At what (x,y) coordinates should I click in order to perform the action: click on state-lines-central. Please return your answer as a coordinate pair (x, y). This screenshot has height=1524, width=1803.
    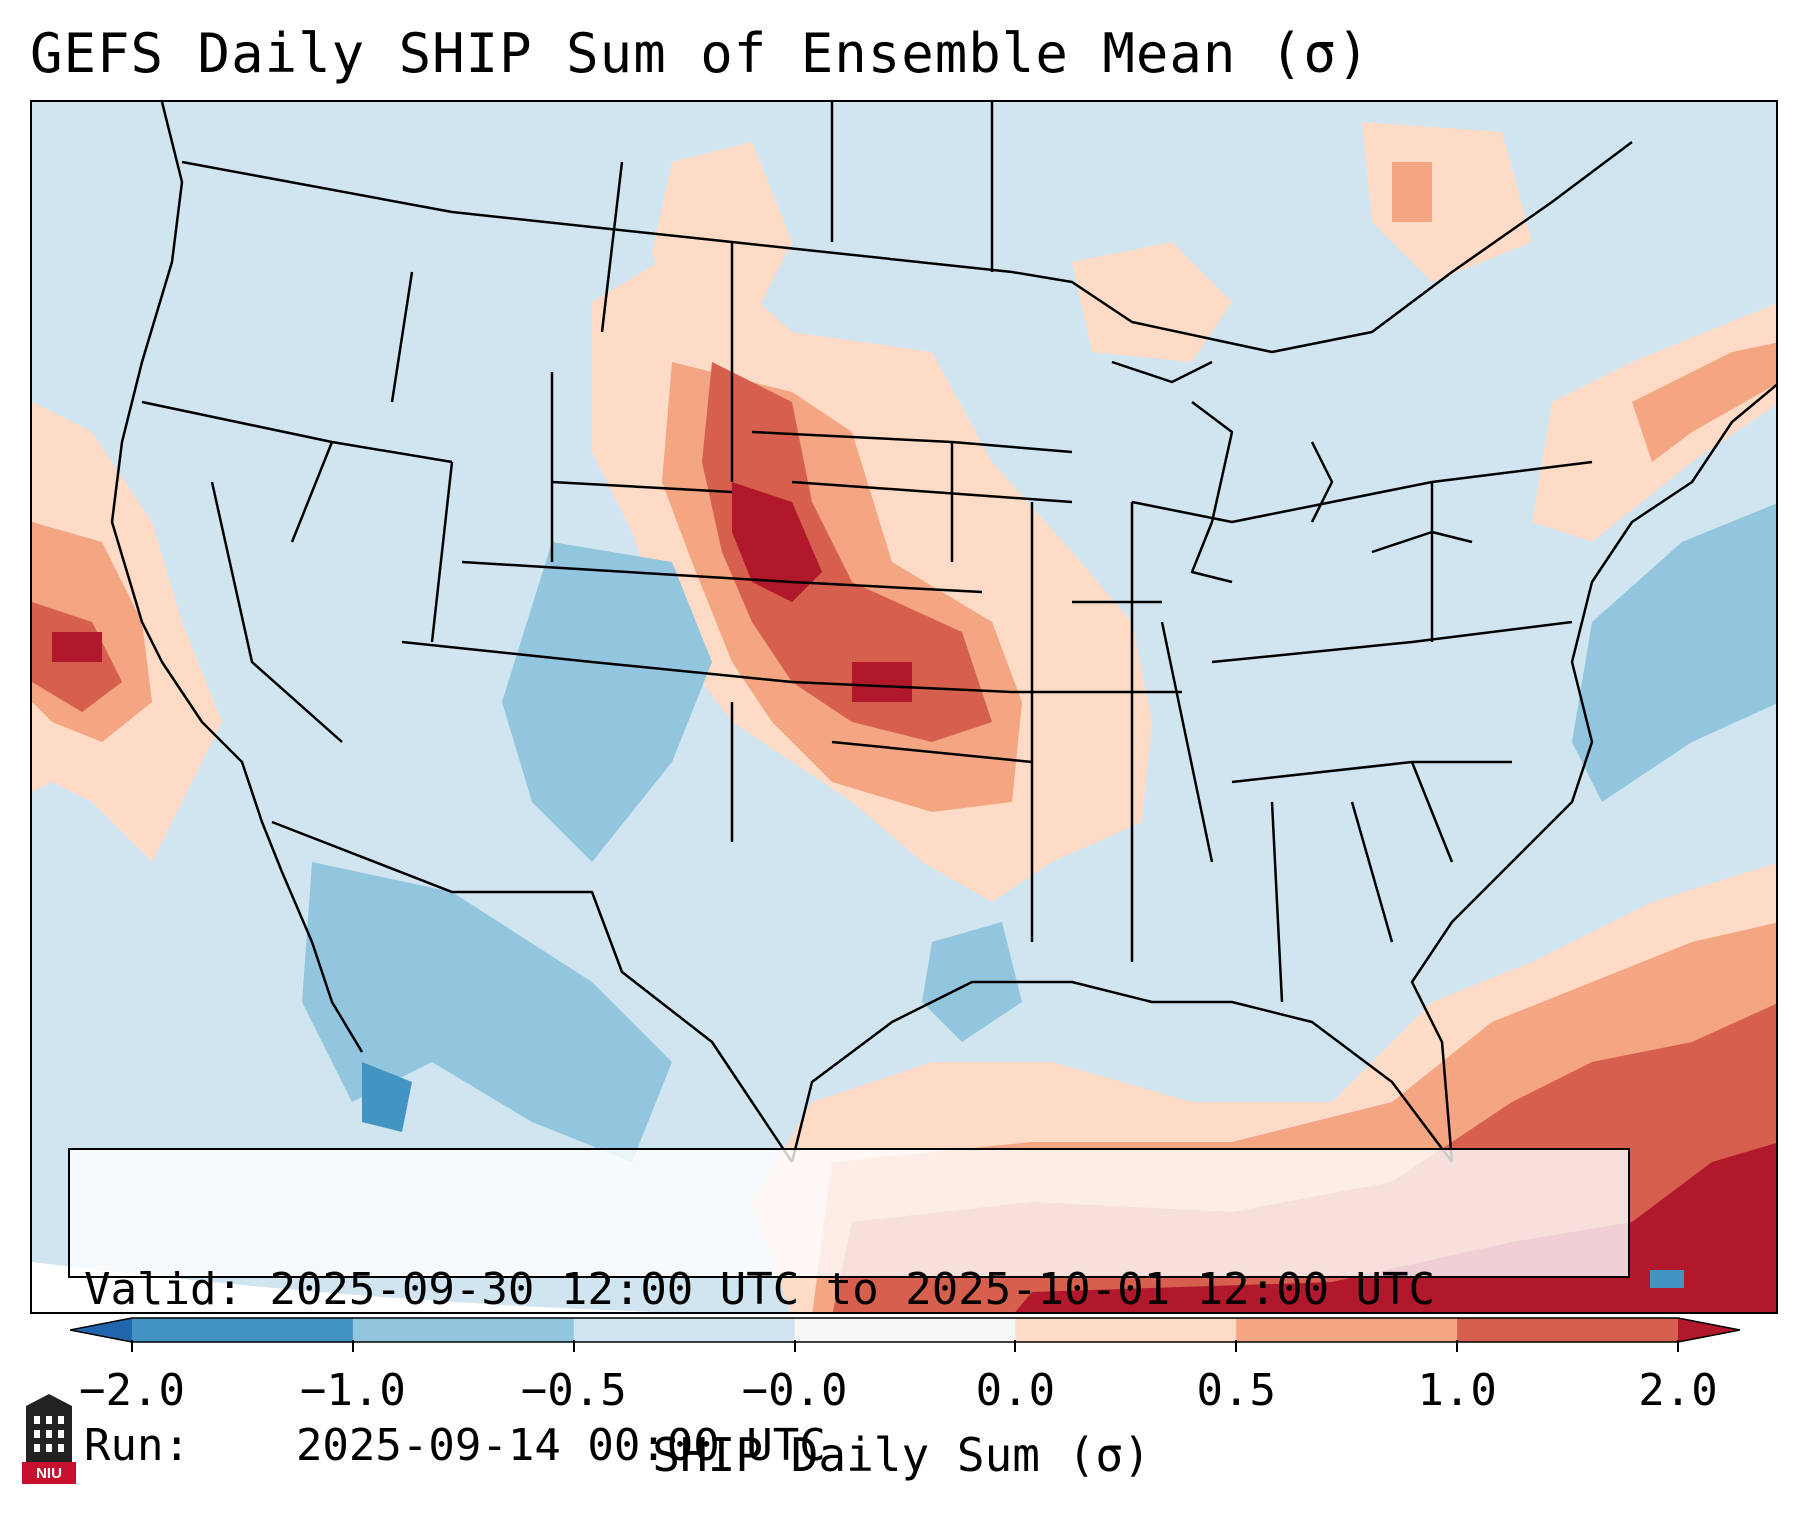
    Looking at the image, I should click on (956, 696).